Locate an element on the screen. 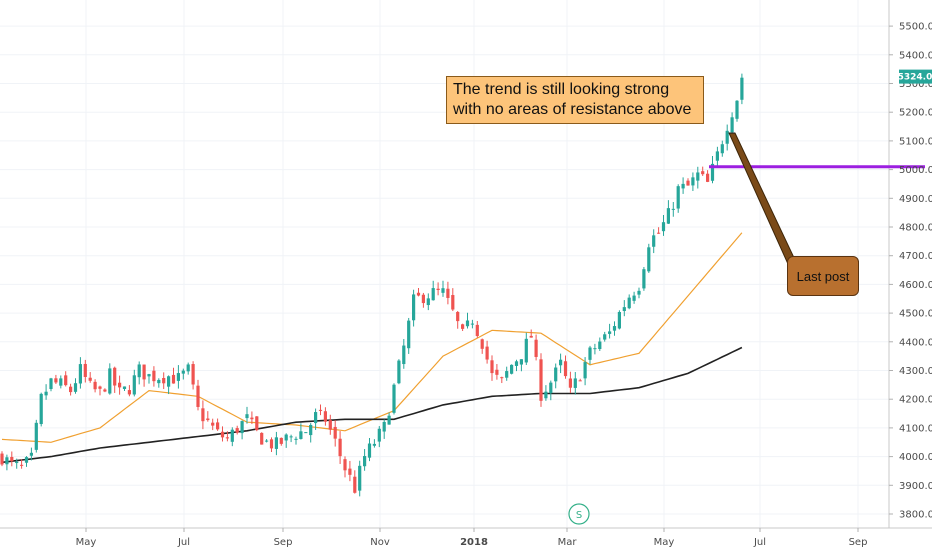  split-marker: S is located at coordinates (579, 514).